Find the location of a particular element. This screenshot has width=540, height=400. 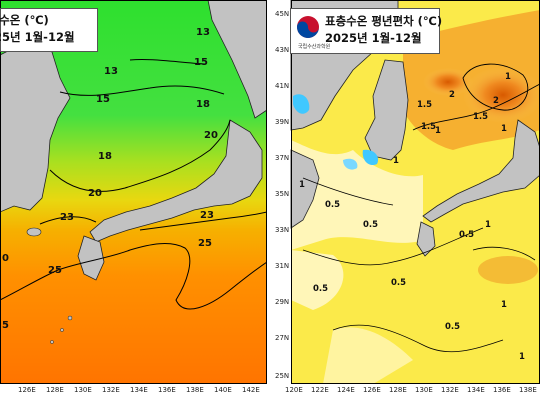

x-tick-label: 122E is located at coordinates (320, 390).